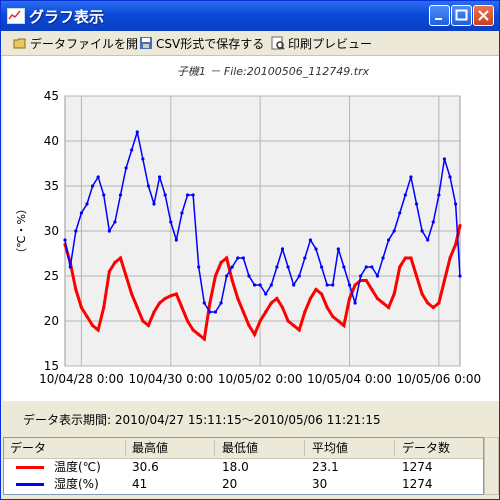  Describe the element at coordinates (243, 484) in the screenshot. I see `table-row: 湿度(%) 41 20 30 1274` at that location.